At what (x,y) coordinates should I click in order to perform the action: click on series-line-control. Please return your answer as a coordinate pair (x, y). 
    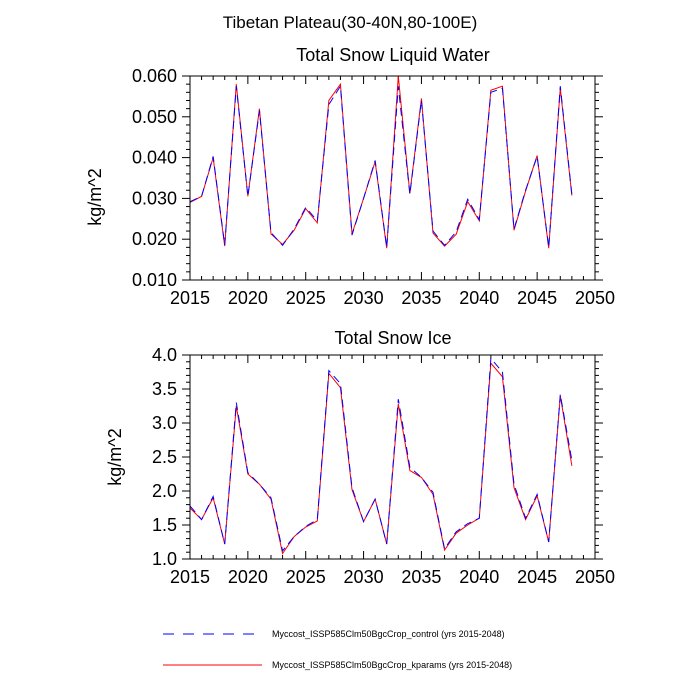
    Looking at the image, I should click on (381, 166).